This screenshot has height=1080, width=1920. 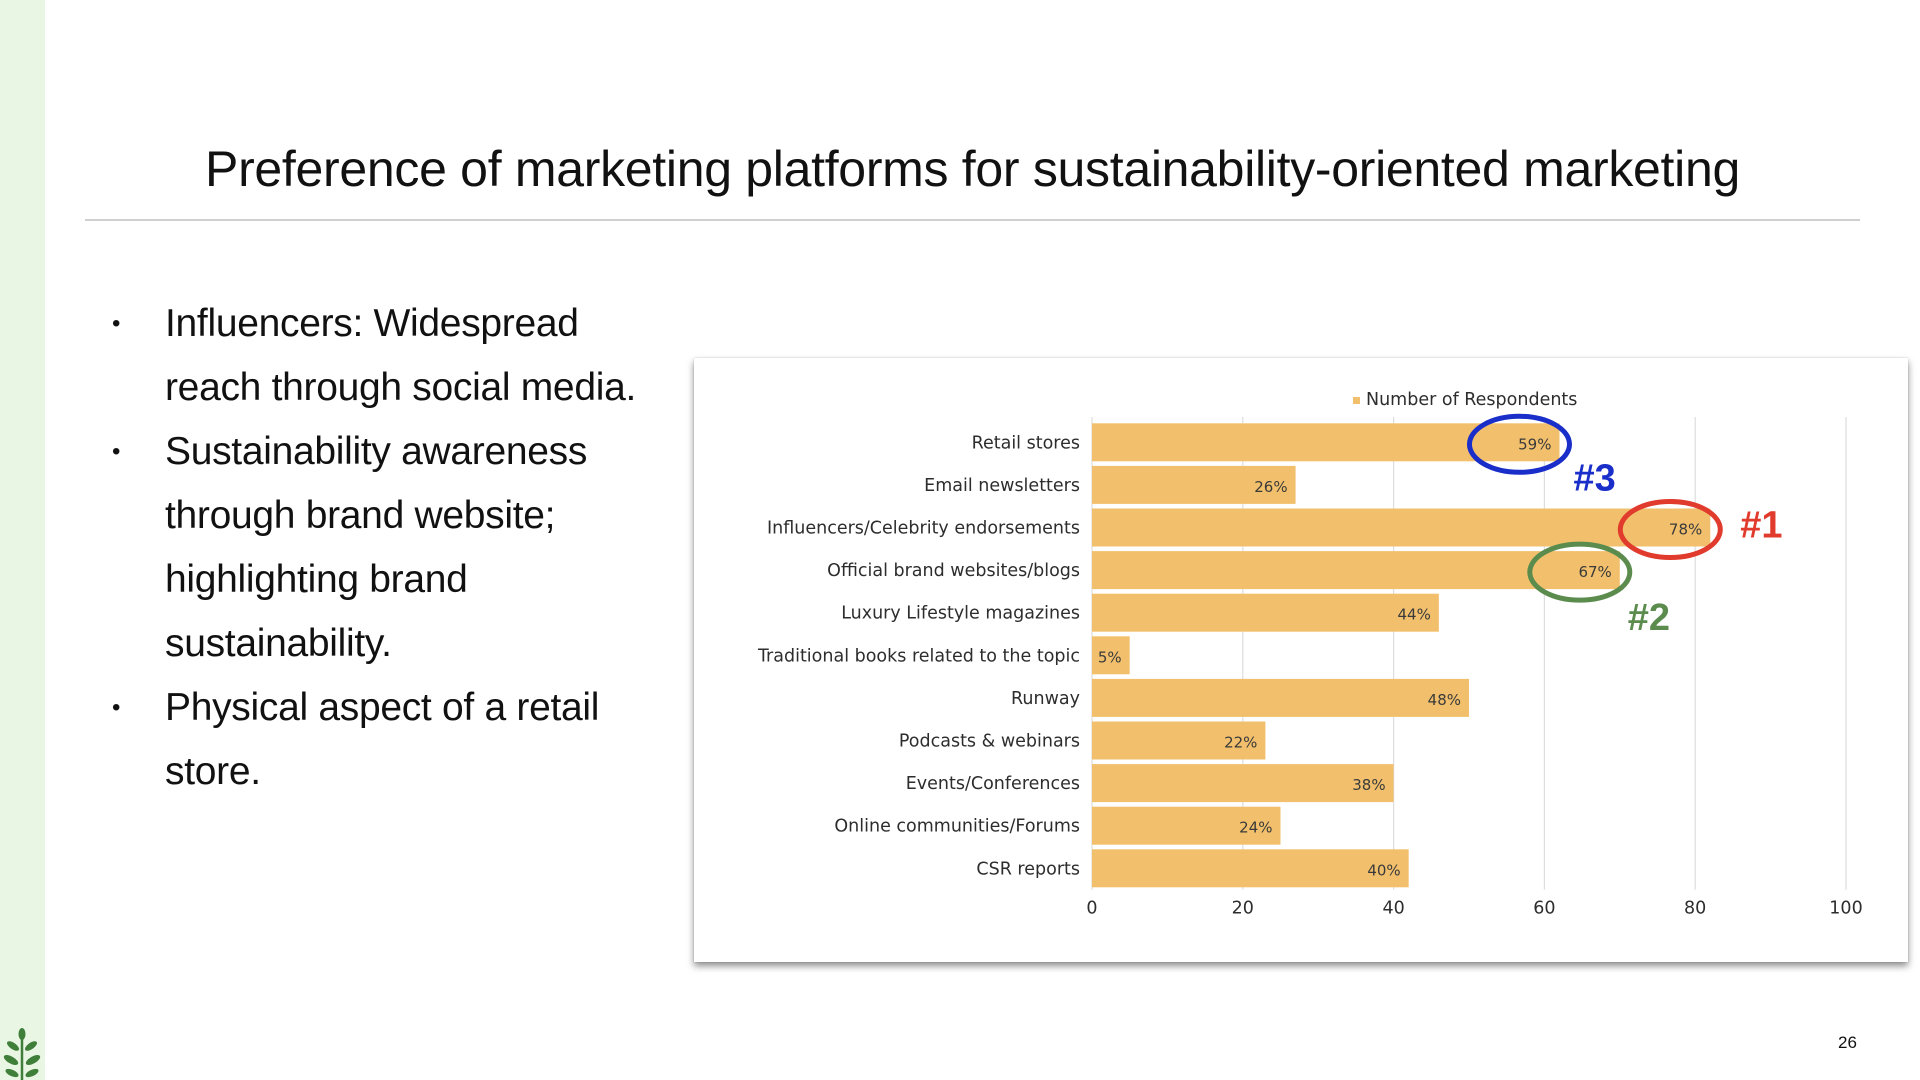 I want to click on category-label: Email newsletters, so click(x=1002, y=486).